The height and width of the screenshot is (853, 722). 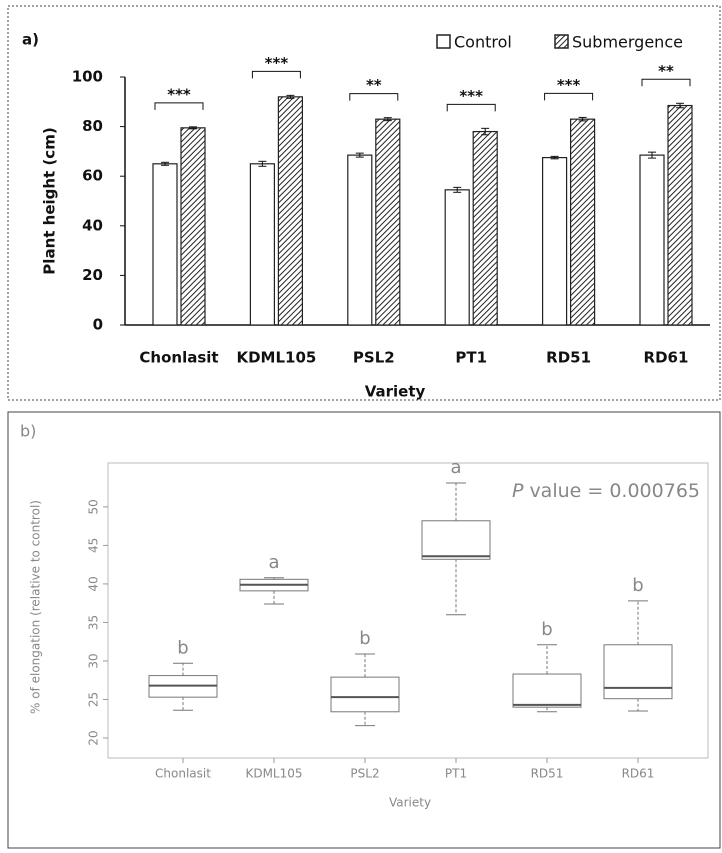 What do you see at coordinates (614, 491) in the screenshot?
I see `p-value: value = 0.000765` at bounding box center [614, 491].